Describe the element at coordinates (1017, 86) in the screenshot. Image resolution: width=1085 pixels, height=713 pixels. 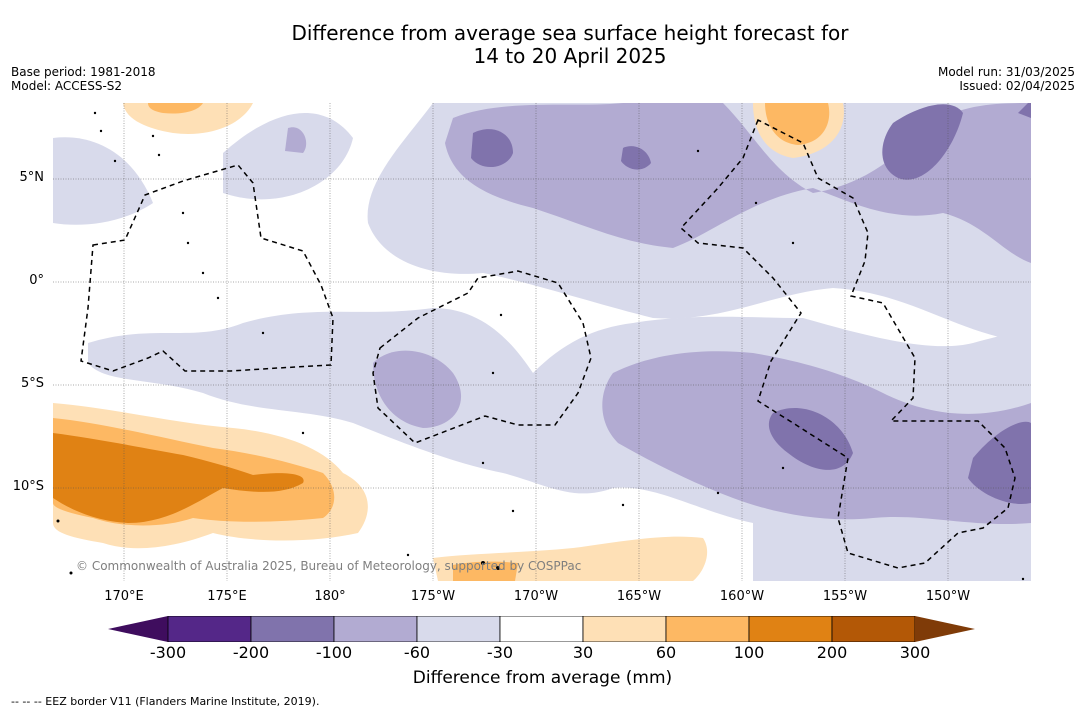
I see `issued-date: Issued: 02/04/2025` at that location.